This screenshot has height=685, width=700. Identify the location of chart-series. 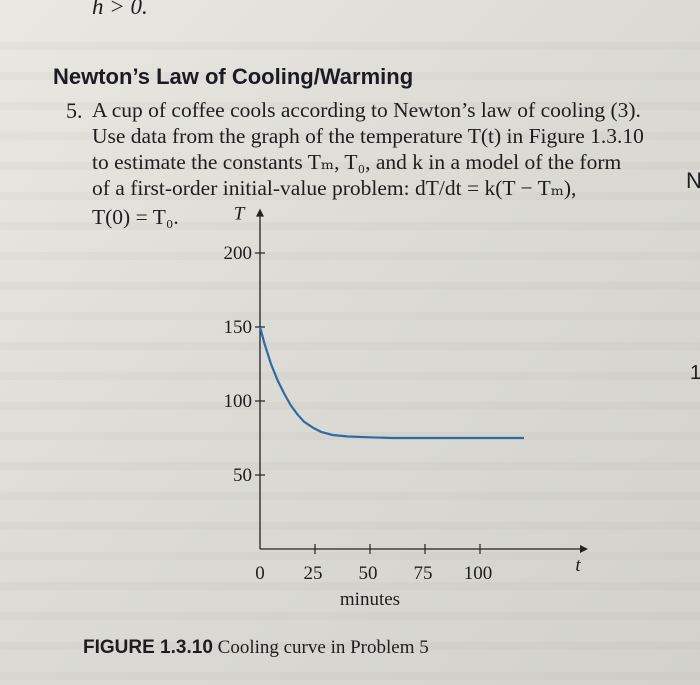
(391, 383).